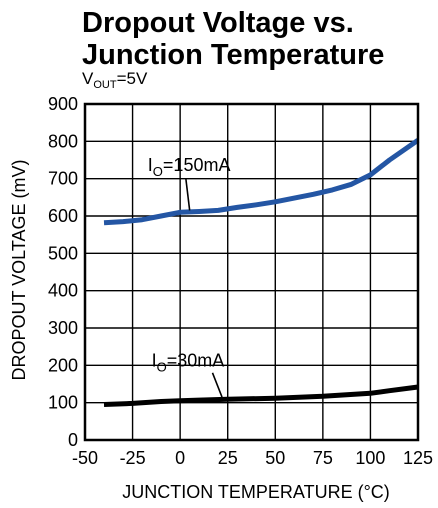  Describe the element at coordinates (233, 55) in the screenshot. I see `chart-title-line-2: Junction Temperature` at that location.